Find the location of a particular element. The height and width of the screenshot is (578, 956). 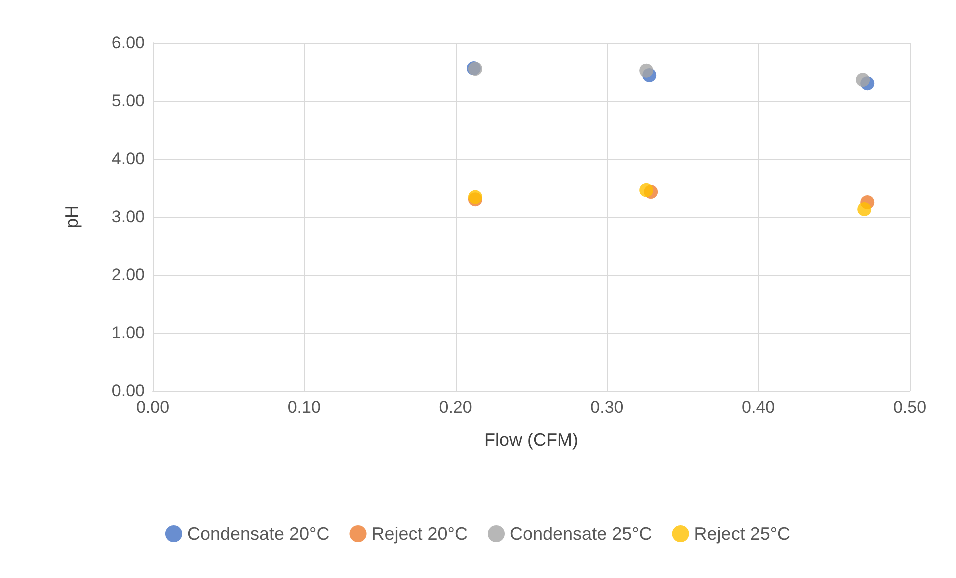

y-axis-title: pH is located at coordinates (72, 217).